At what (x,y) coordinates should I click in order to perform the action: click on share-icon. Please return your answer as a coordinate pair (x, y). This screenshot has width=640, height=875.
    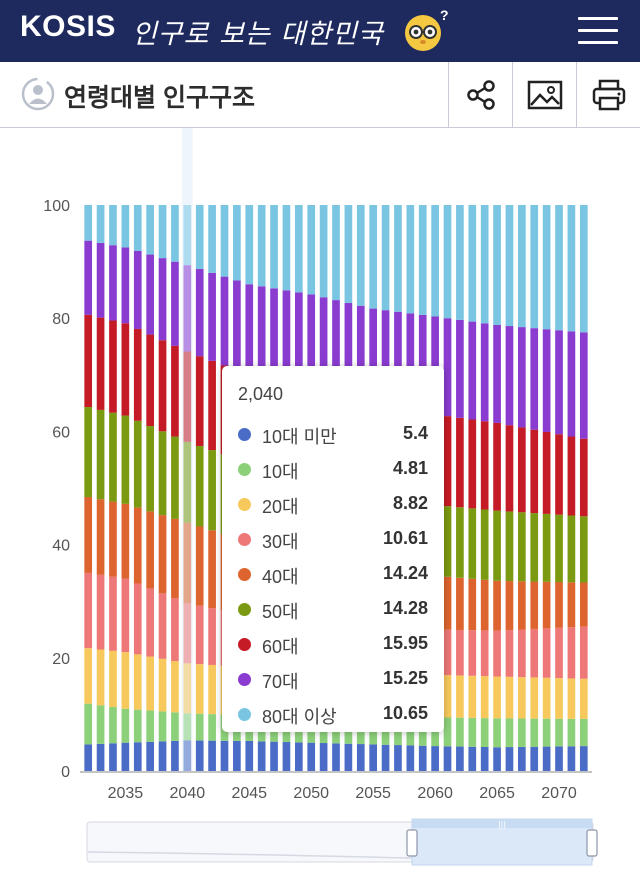
    Looking at the image, I should click on (480, 94).